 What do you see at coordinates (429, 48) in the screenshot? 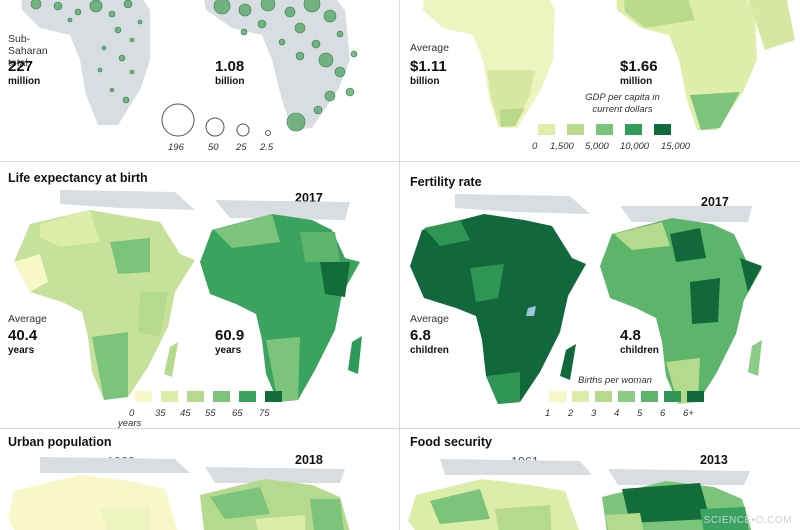
I see `gdp-average-label: Average` at bounding box center [429, 48].